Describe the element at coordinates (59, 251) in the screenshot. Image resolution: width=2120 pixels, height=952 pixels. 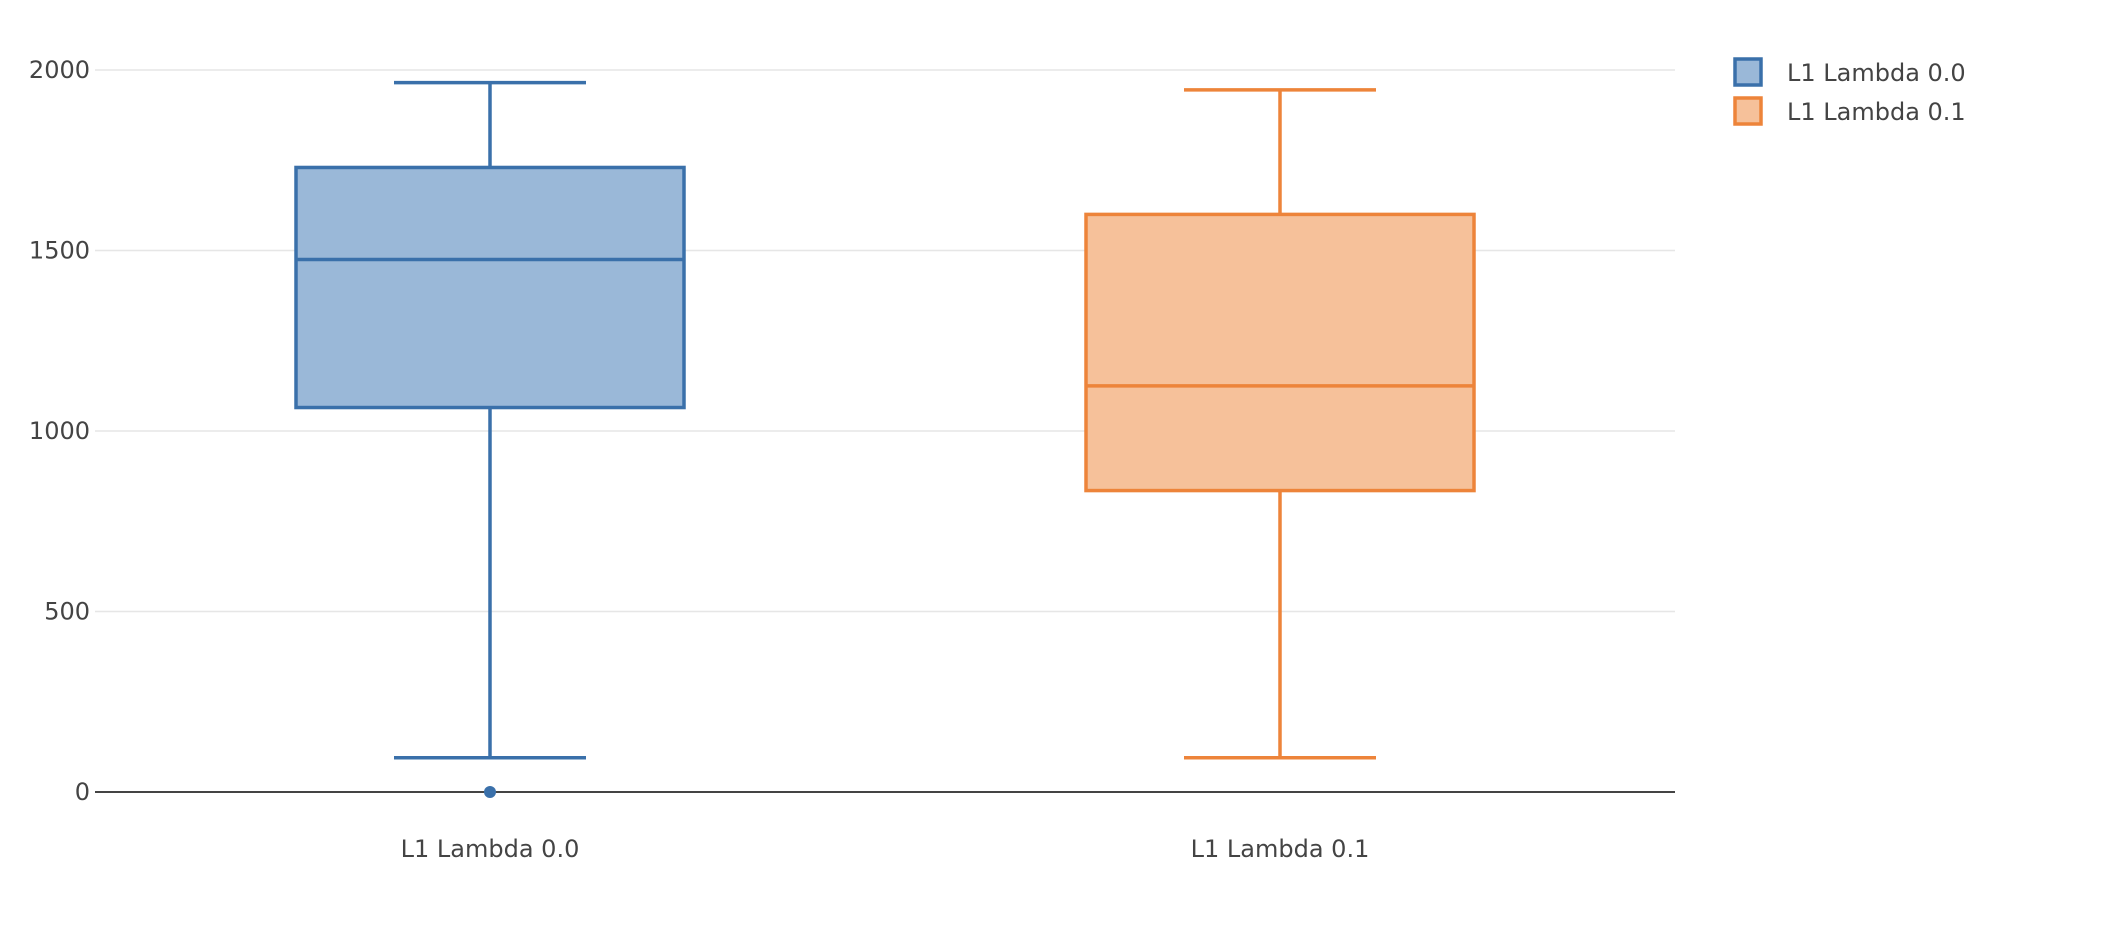
I see `y-tick-label: 1500` at that location.